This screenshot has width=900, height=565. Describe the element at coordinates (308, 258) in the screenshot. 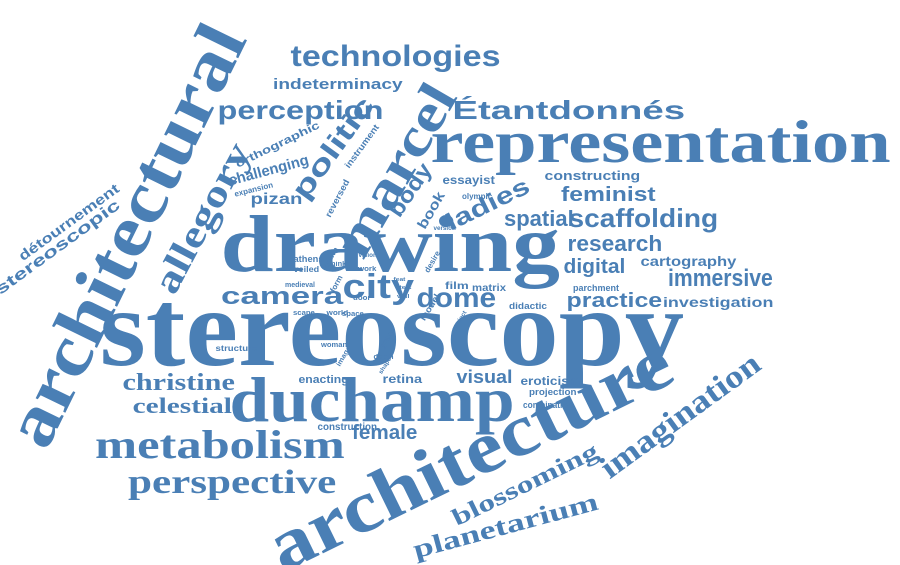

I see `word-athens: athens` at that location.